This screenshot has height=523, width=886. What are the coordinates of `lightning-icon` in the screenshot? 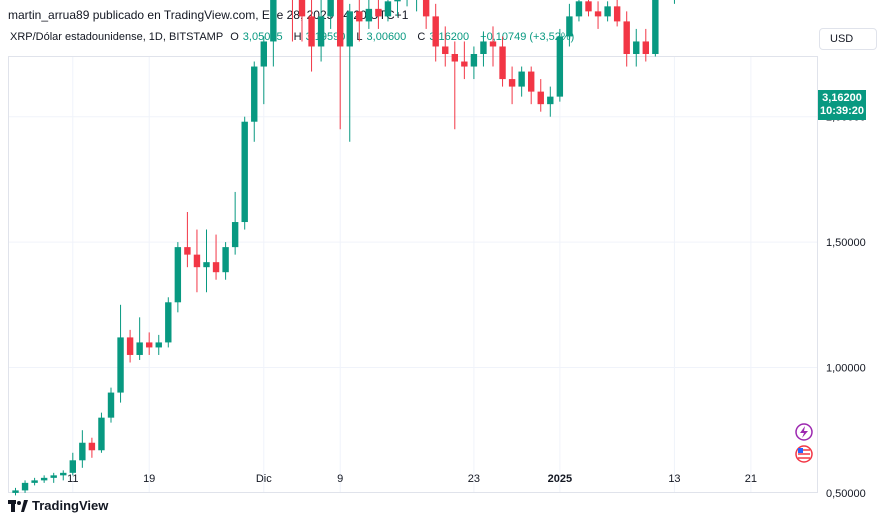 It's located at (804, 432).